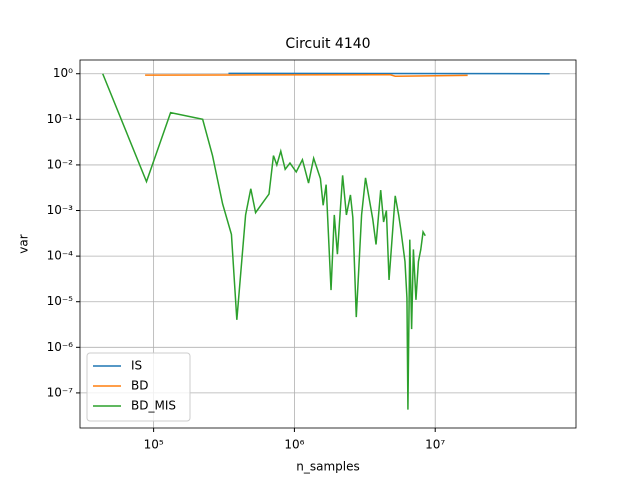  I want to click on legend-label: BD_MIS, so click(153, 406).